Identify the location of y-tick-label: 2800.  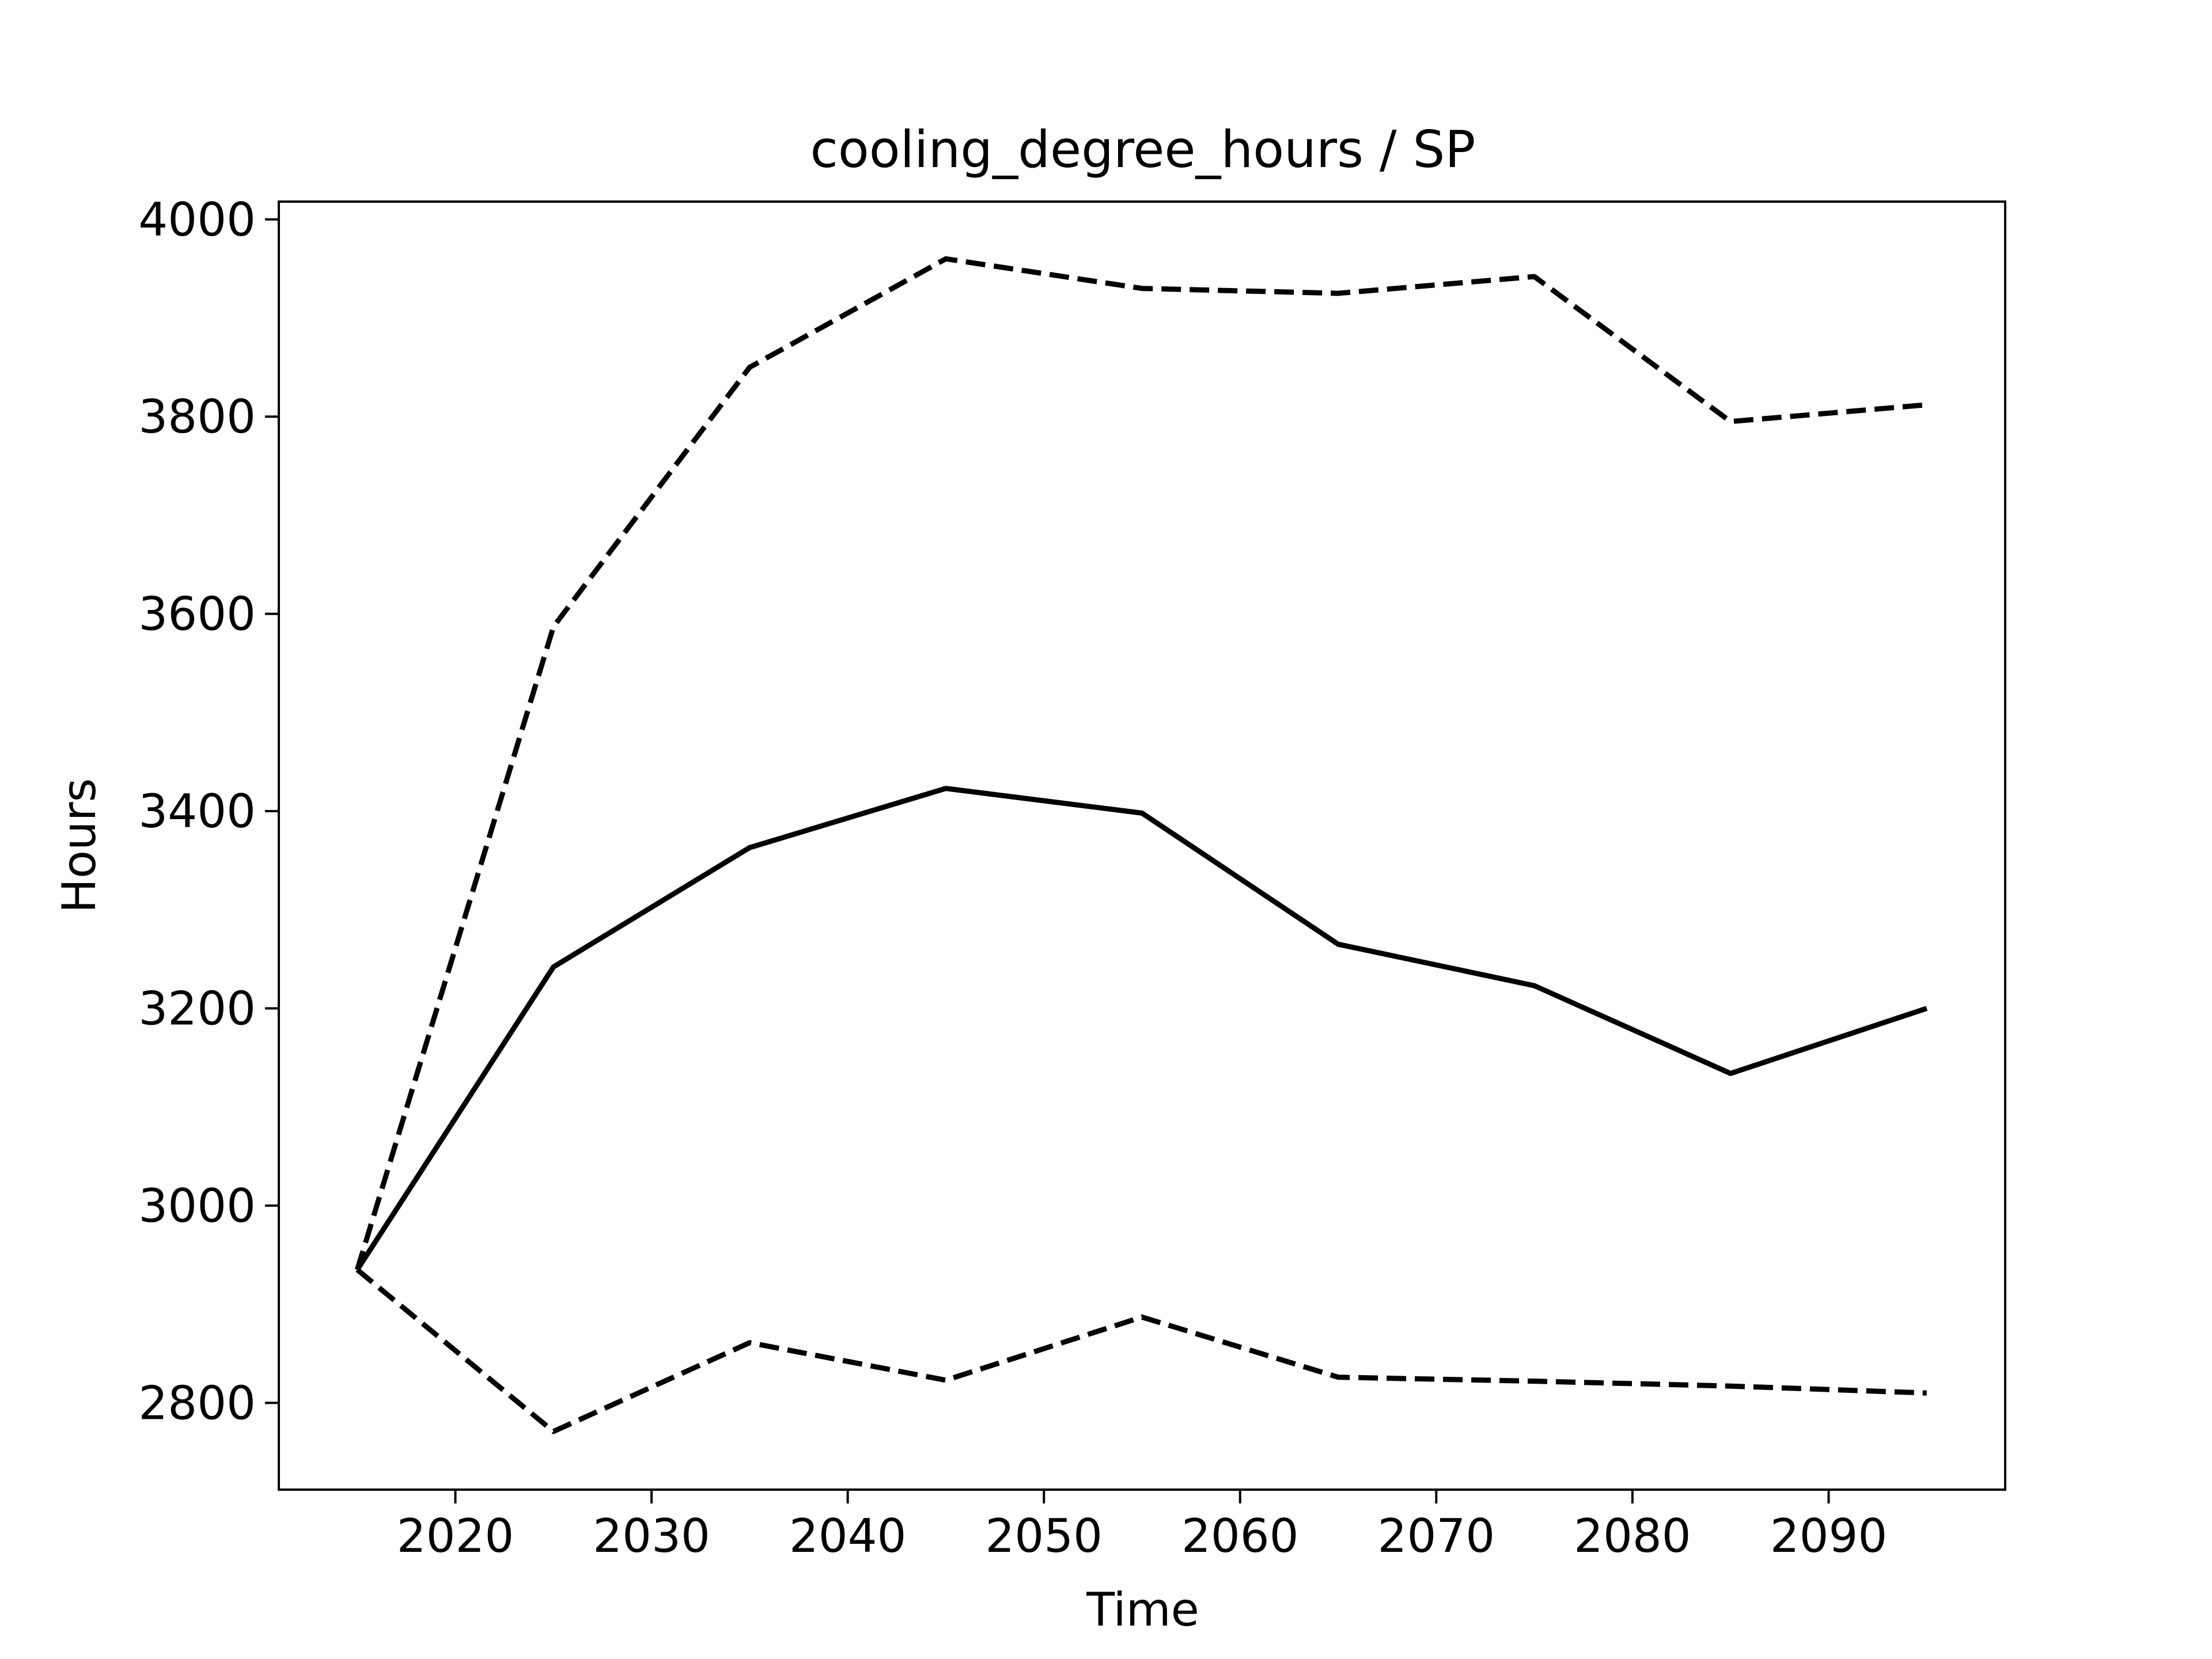
(197, 1403).